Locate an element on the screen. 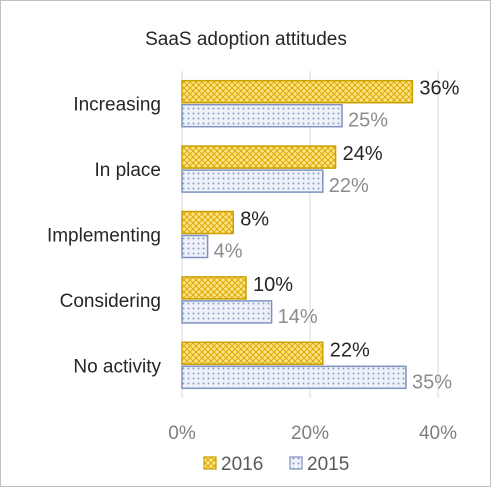  category-label: Increasing is located at coordinates (117, 105).